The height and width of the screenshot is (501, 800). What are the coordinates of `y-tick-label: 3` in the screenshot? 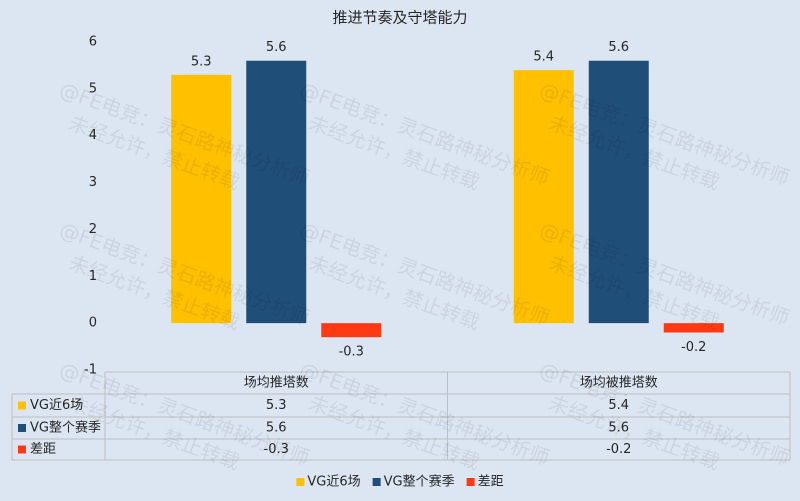 It's located at (93, 182).